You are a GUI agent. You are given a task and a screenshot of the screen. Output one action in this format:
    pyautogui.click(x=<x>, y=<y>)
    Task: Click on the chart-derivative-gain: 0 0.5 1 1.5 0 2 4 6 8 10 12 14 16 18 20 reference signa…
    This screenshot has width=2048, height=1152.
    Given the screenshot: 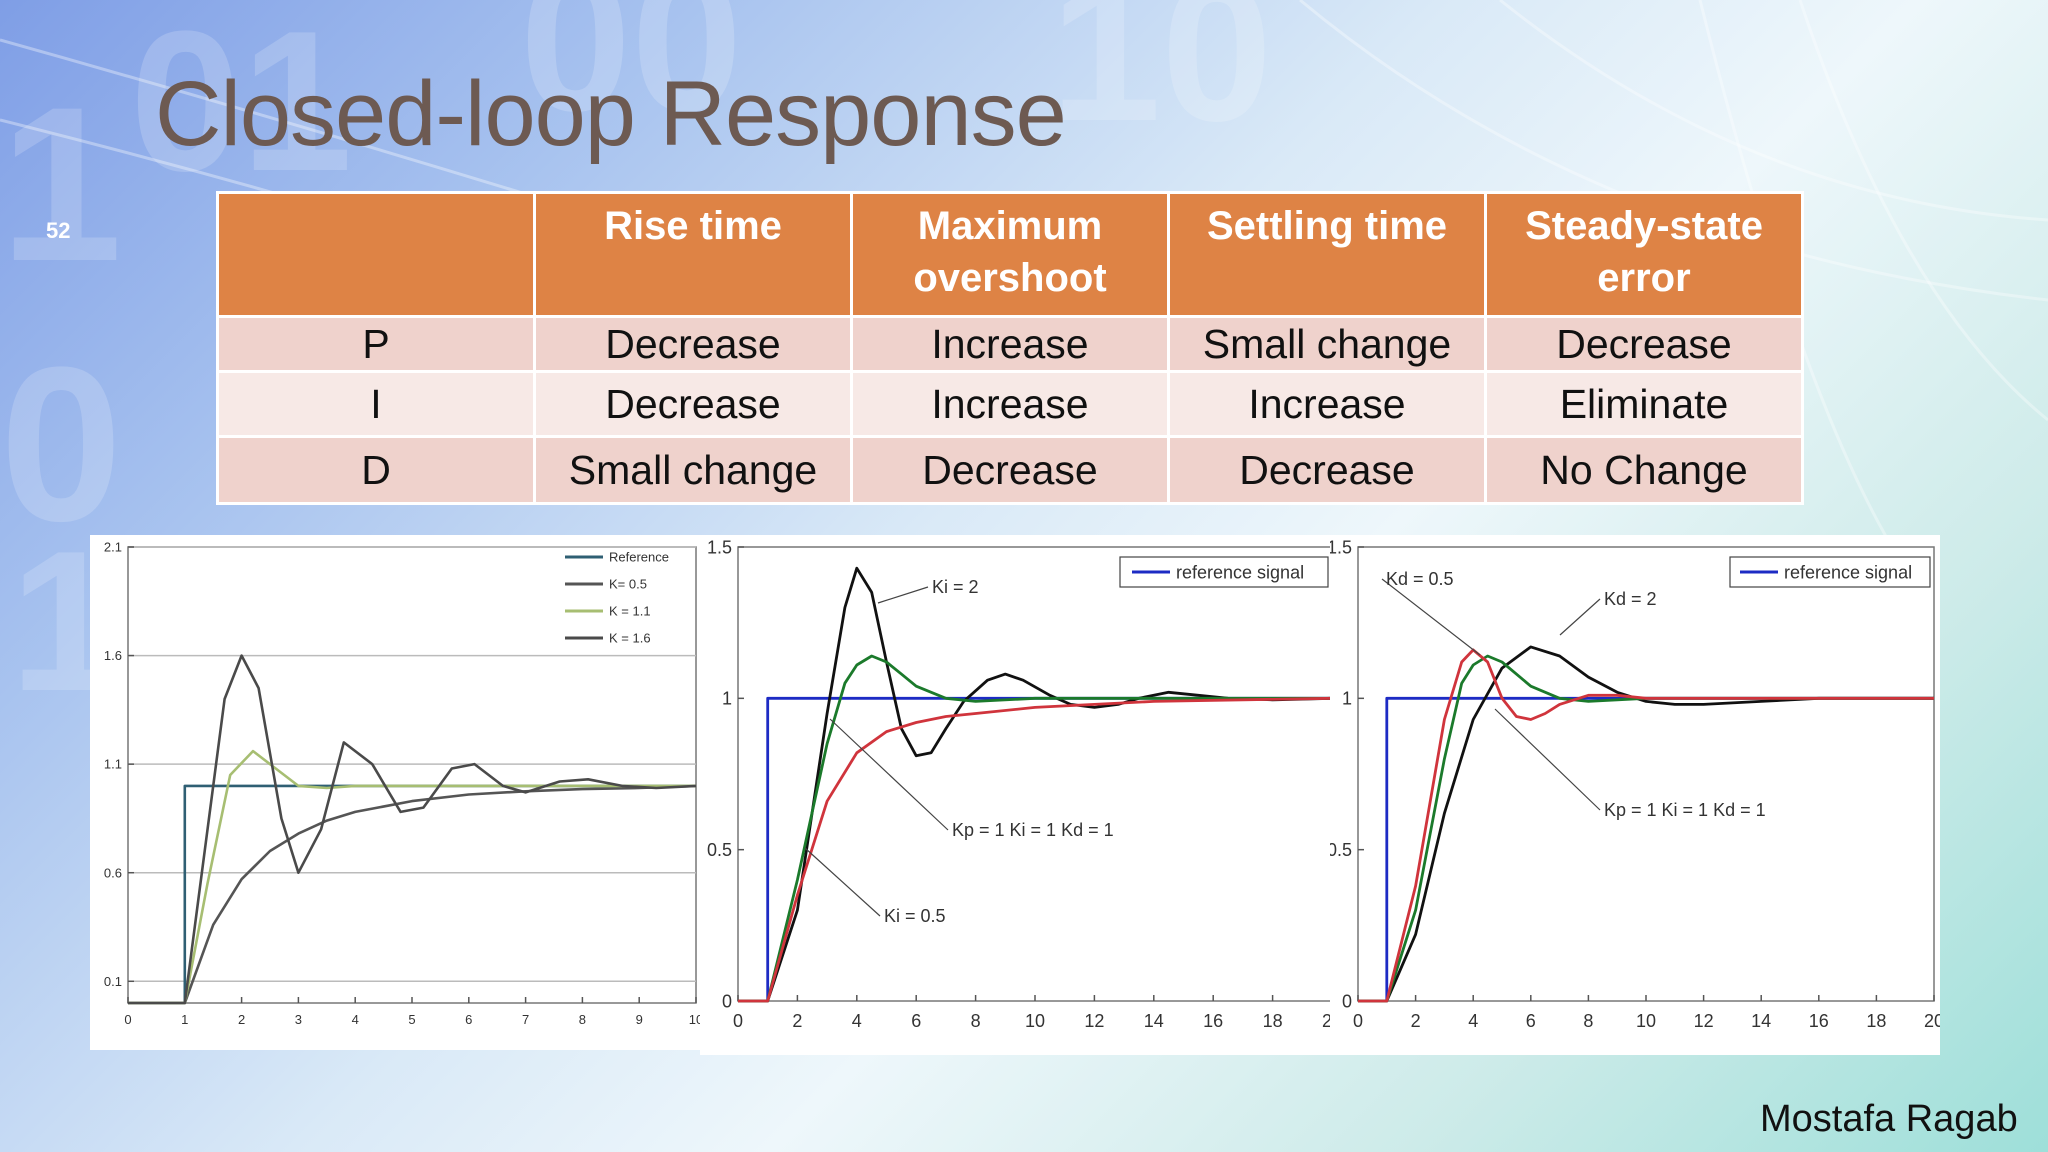 What is the action you would take?
    pyautogui.click(x=1635, y=795)
    